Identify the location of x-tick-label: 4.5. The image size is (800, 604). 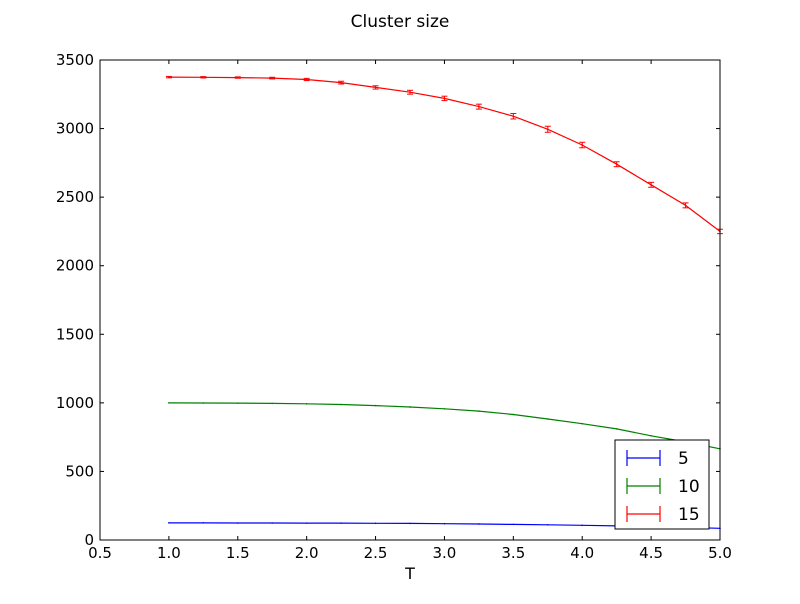
(651, 553).